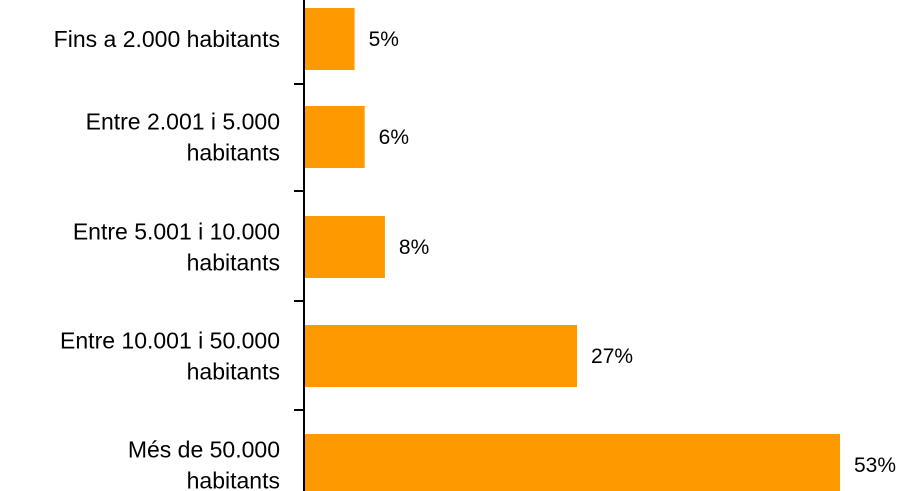 Image resolution: width=908 pixels, height=491 pixels. I want to click on category-label-2-line-2: habitants, so click(233, 153).